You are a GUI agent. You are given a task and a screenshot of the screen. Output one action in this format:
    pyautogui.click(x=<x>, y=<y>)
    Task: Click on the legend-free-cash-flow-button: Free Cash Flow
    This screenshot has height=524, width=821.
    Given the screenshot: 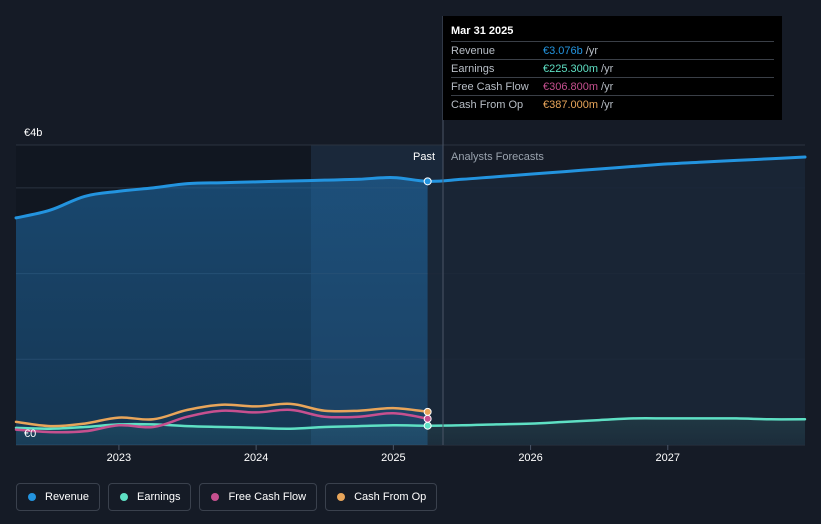 What is the action you would take?
    pyautogui.click(x=258, y=497)
    